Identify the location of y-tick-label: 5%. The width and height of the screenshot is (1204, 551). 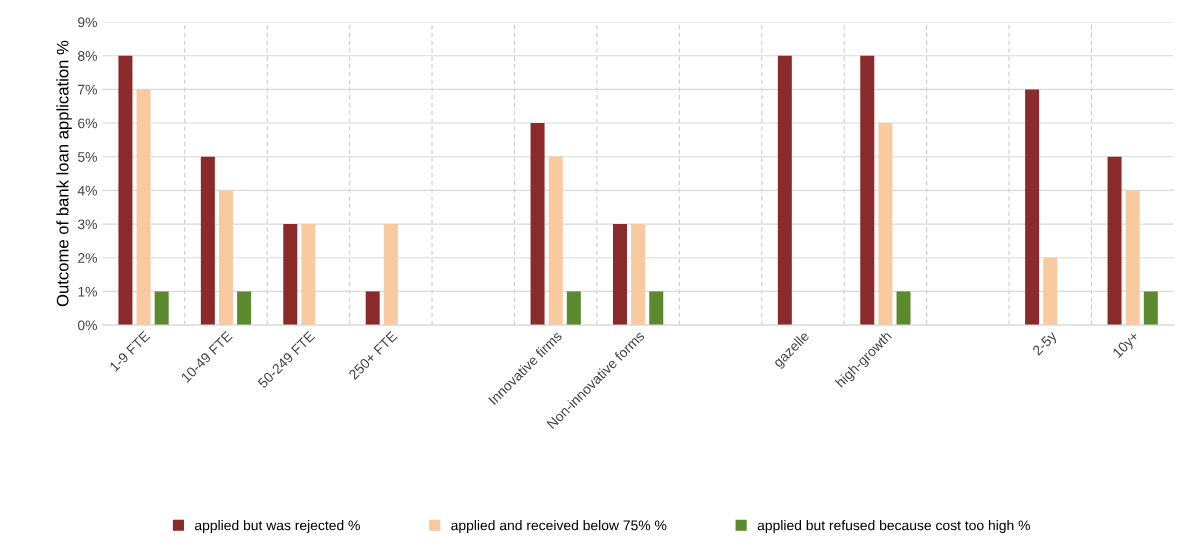
(87, 157).